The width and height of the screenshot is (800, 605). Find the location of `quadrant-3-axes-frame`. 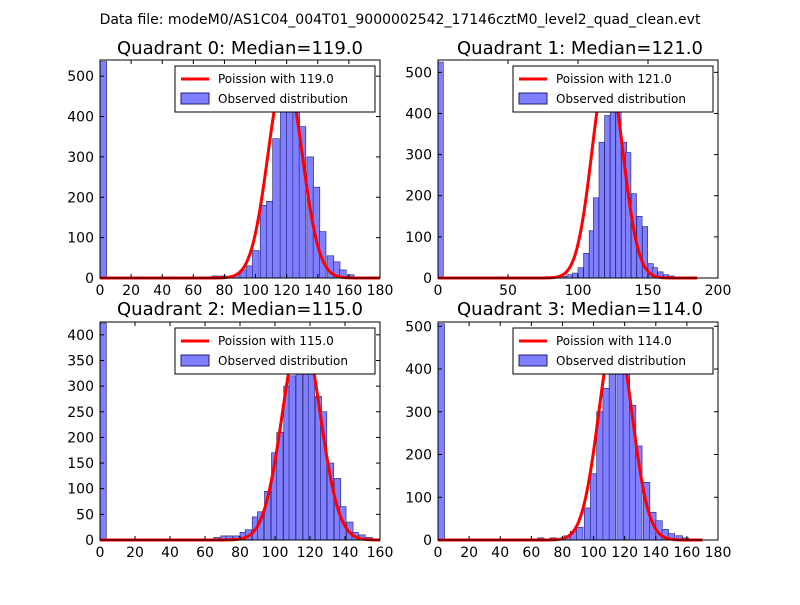

quadrant-3-axes-frame is located at coordinates (578, 431).